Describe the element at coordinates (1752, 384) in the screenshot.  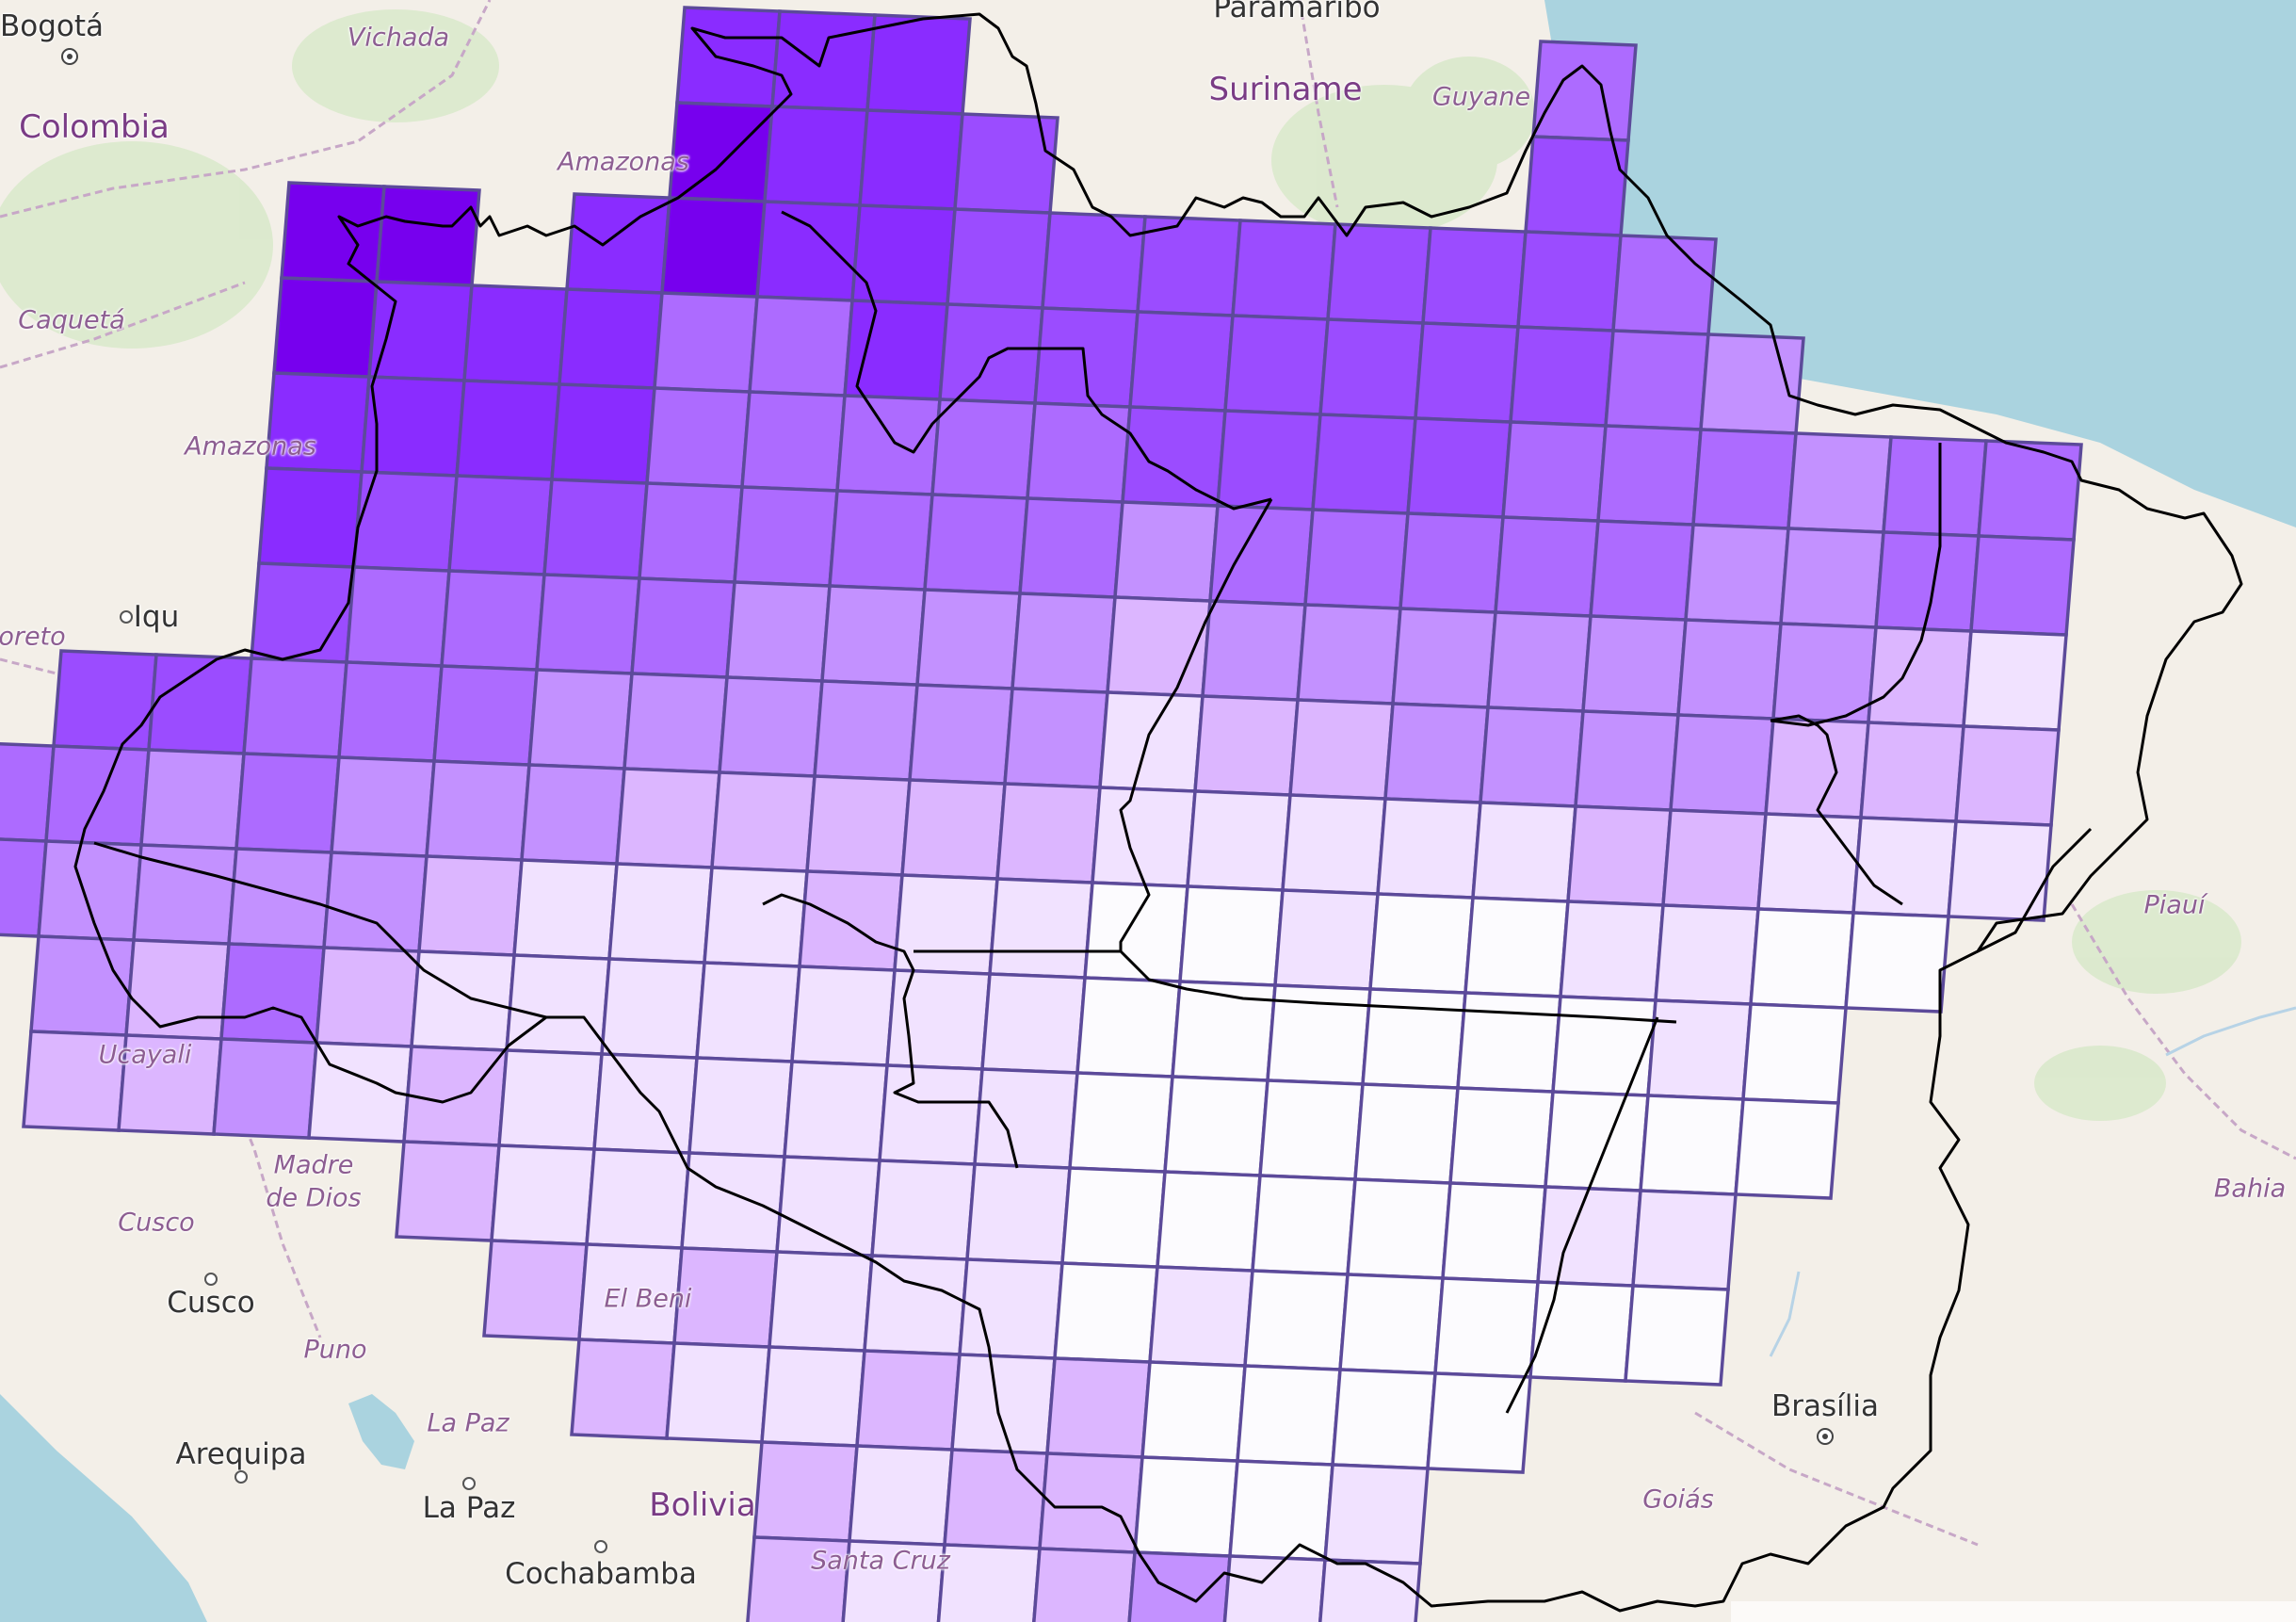
I see `grid-cell-r3-c18` at that location.